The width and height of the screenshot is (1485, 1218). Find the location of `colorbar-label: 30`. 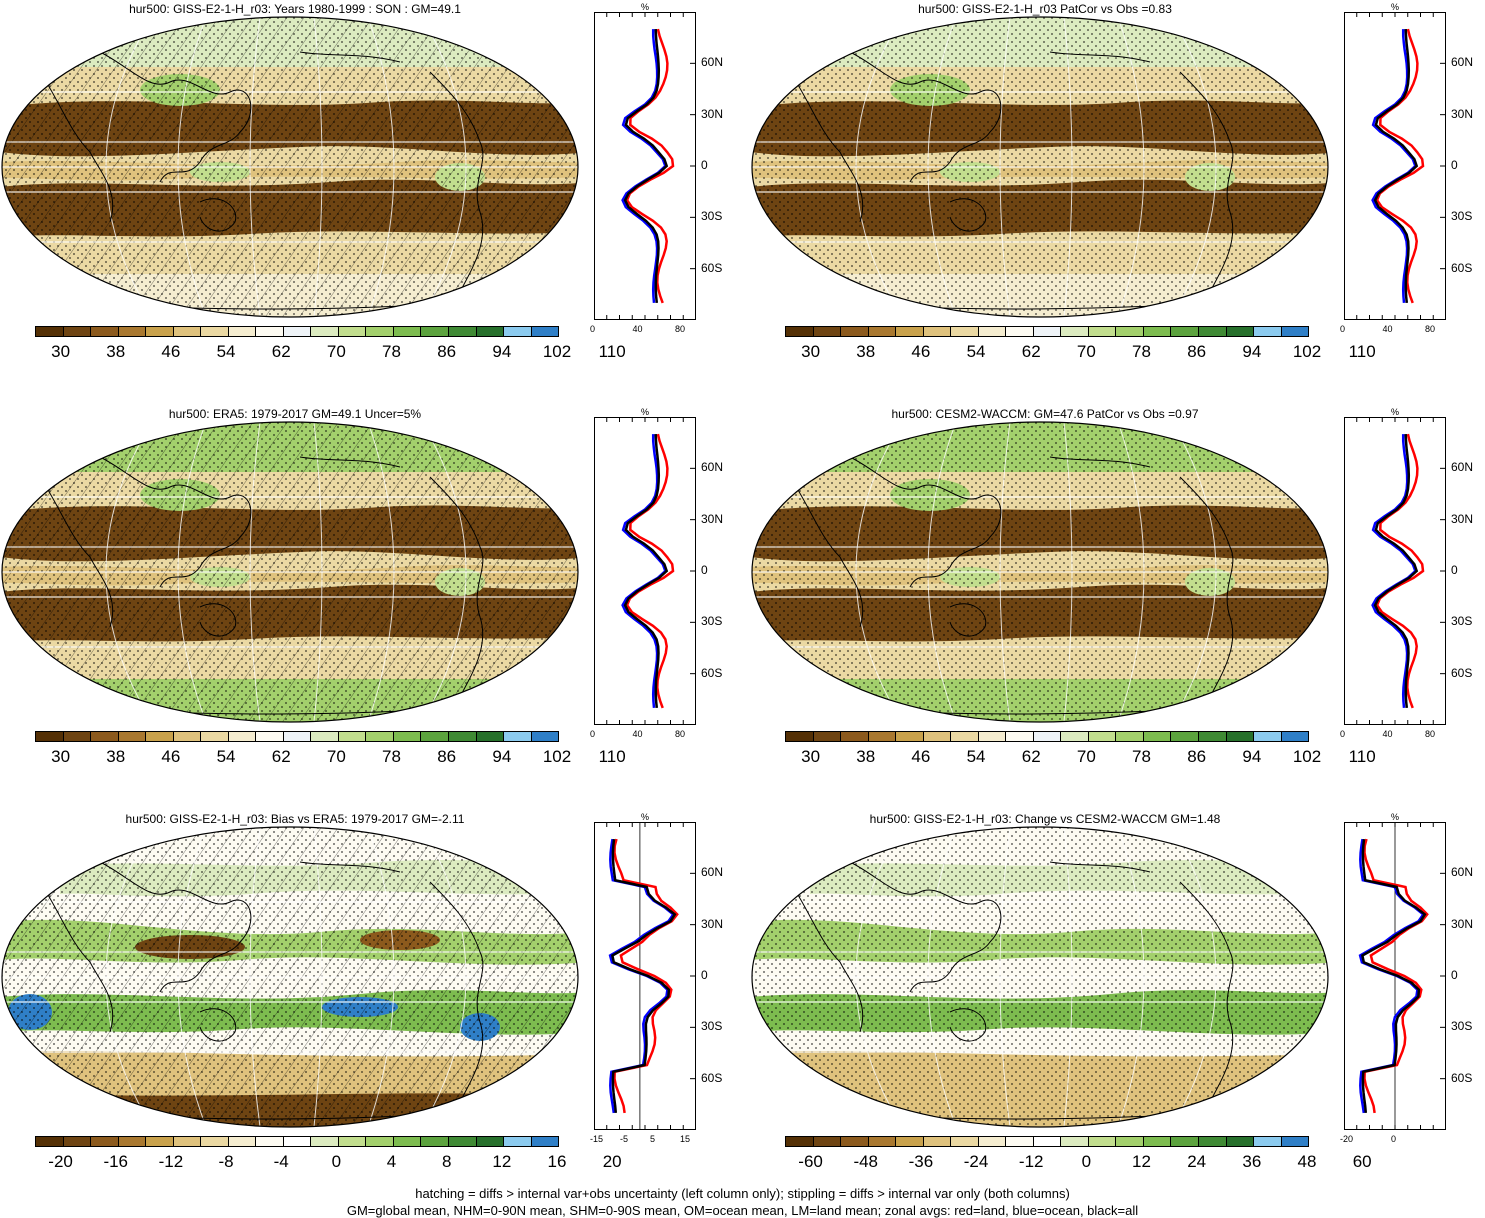

colorbar-label: 30 is located at coordinates (61, 351).